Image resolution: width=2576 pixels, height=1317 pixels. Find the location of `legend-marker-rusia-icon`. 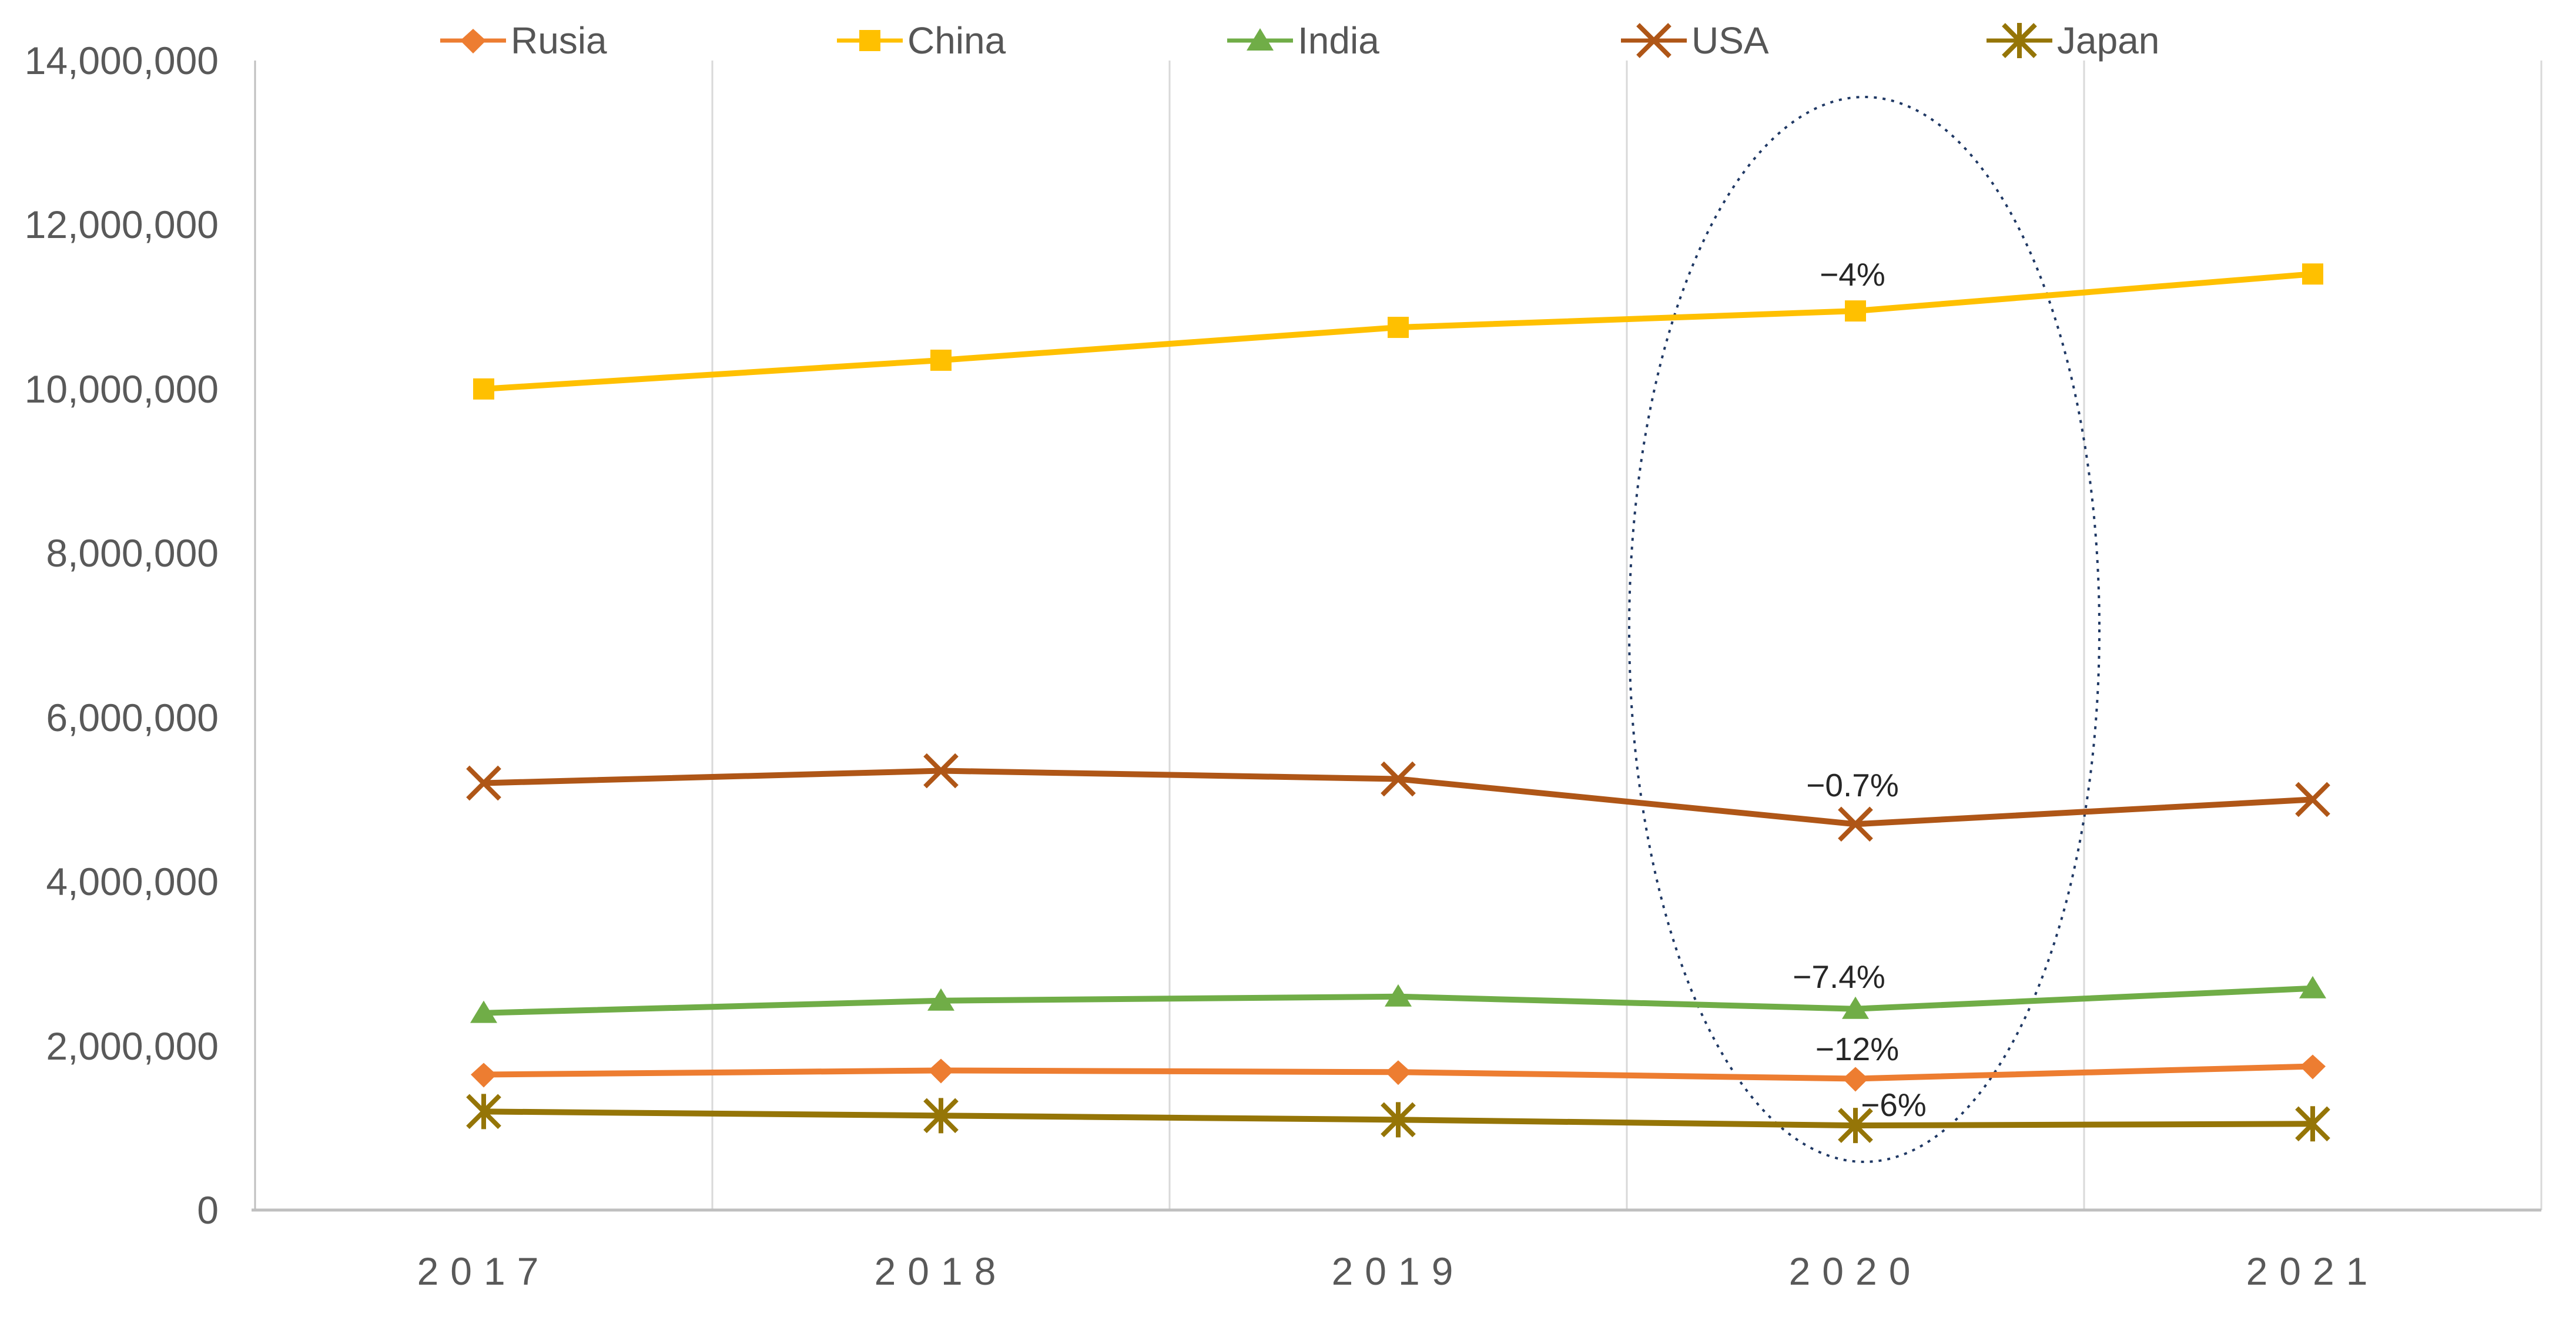

legend-marker-rusia-icon is located at coordinates (473, 41).